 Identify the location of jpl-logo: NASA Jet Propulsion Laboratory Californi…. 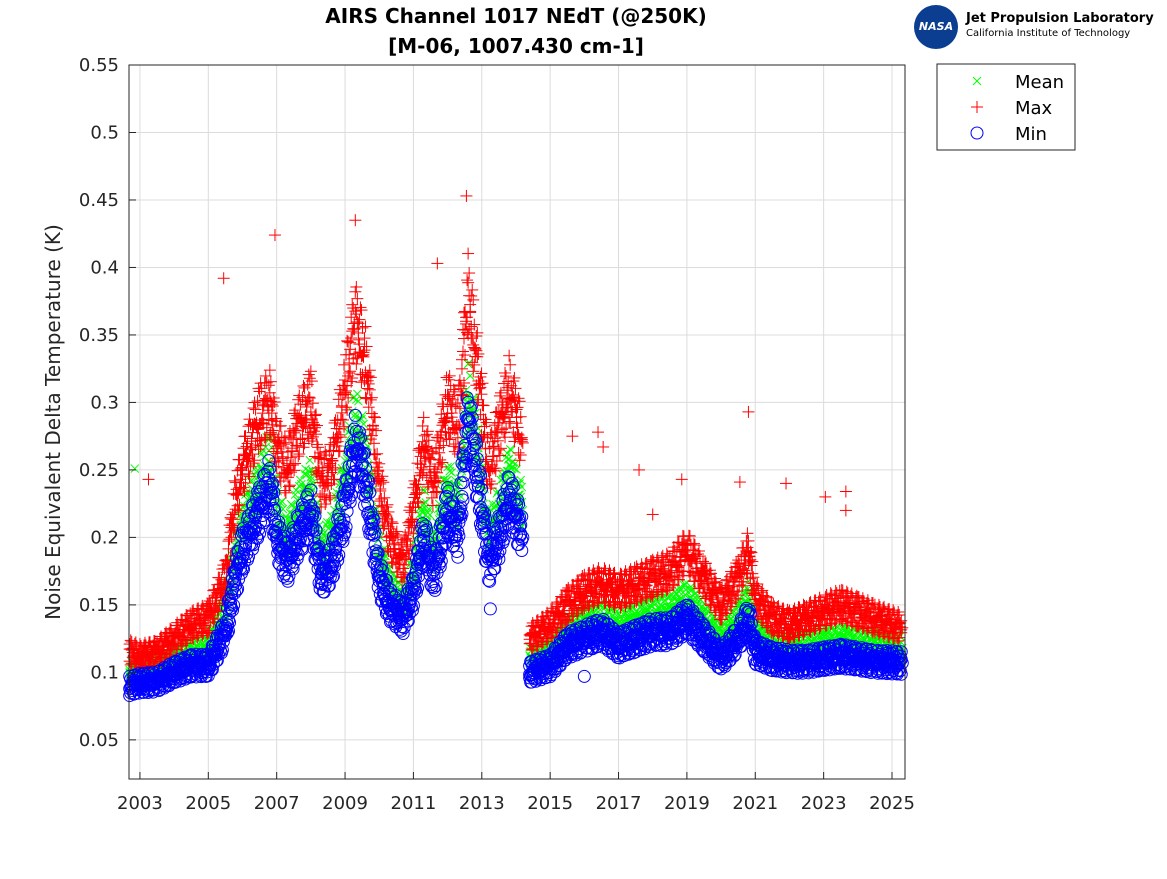
(1039, 27).